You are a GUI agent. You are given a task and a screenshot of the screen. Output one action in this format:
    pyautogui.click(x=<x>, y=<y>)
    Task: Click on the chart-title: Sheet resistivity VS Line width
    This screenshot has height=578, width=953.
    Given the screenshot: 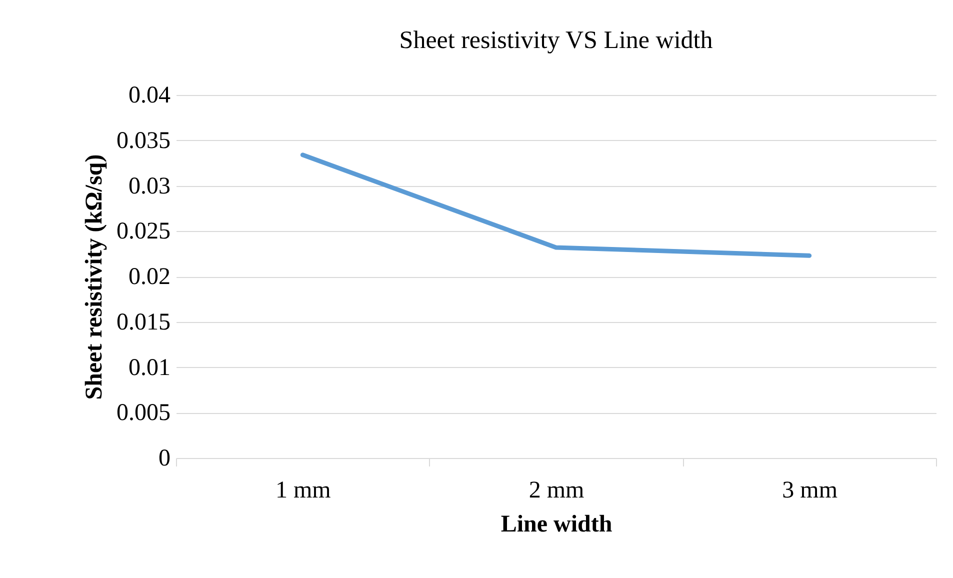 What is the action you would take?
    pyautogui.click(x=556, y=40)
    